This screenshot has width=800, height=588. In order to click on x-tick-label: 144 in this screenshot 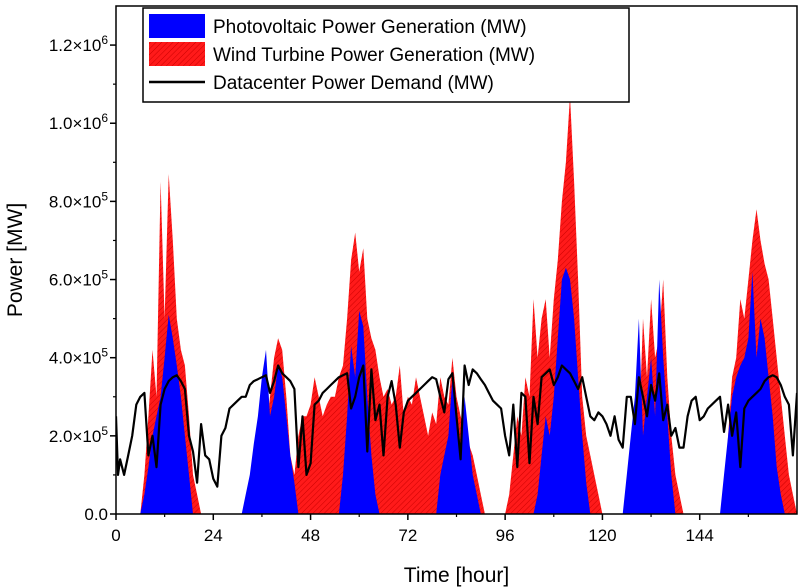, I will do `click(700, 535)`.